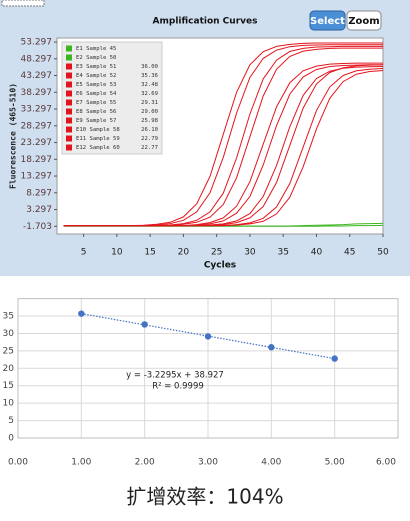 Image resolution: width=410 pixels, height=521 pixels. What do you see at coordinates (149, 67) in the screenshot?
I see `legend-ct: 36.00` at bounding box center [149, 67].